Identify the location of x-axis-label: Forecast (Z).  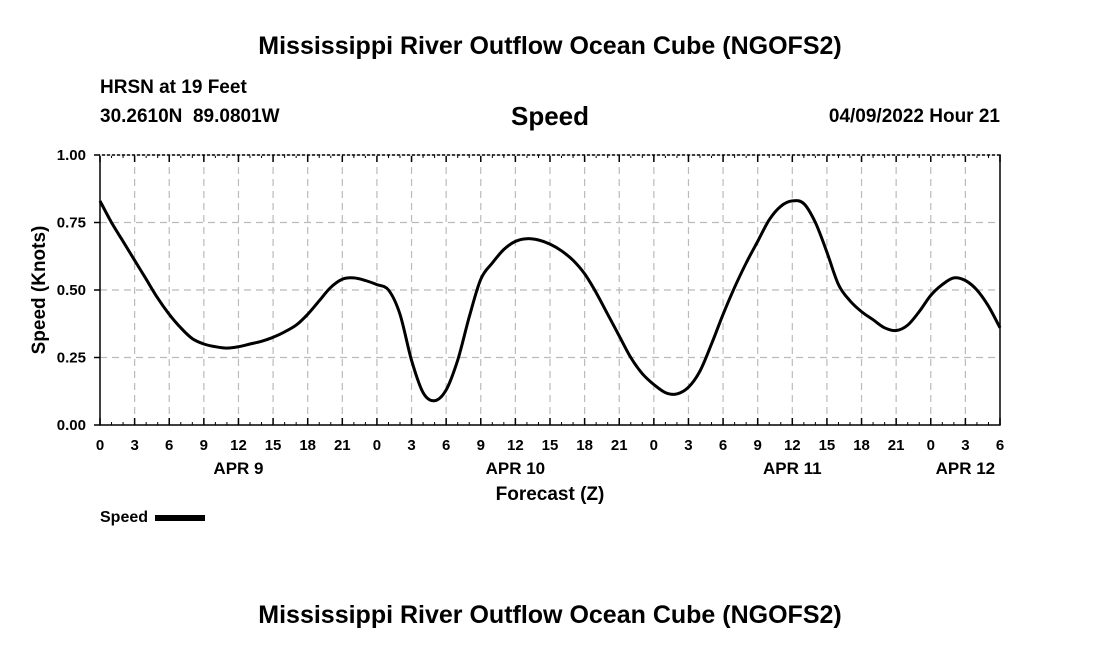
(550, 494).